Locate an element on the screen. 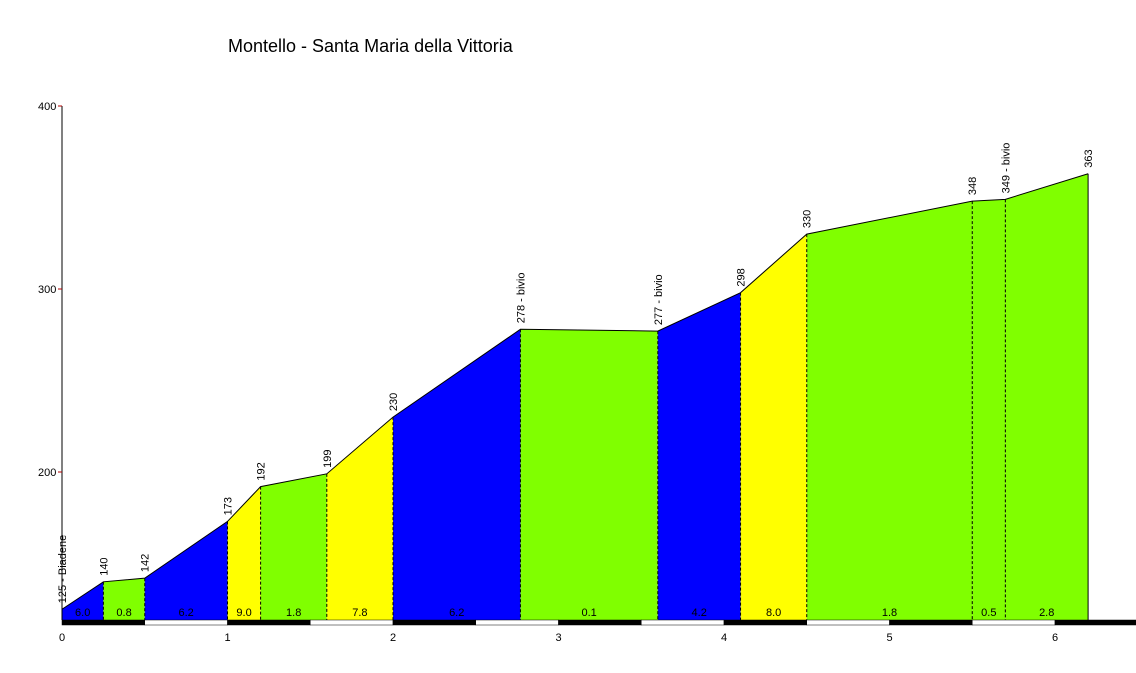  chart-title: Montello - Santa Maria della Vittoria is located at coordinates (371, 46).